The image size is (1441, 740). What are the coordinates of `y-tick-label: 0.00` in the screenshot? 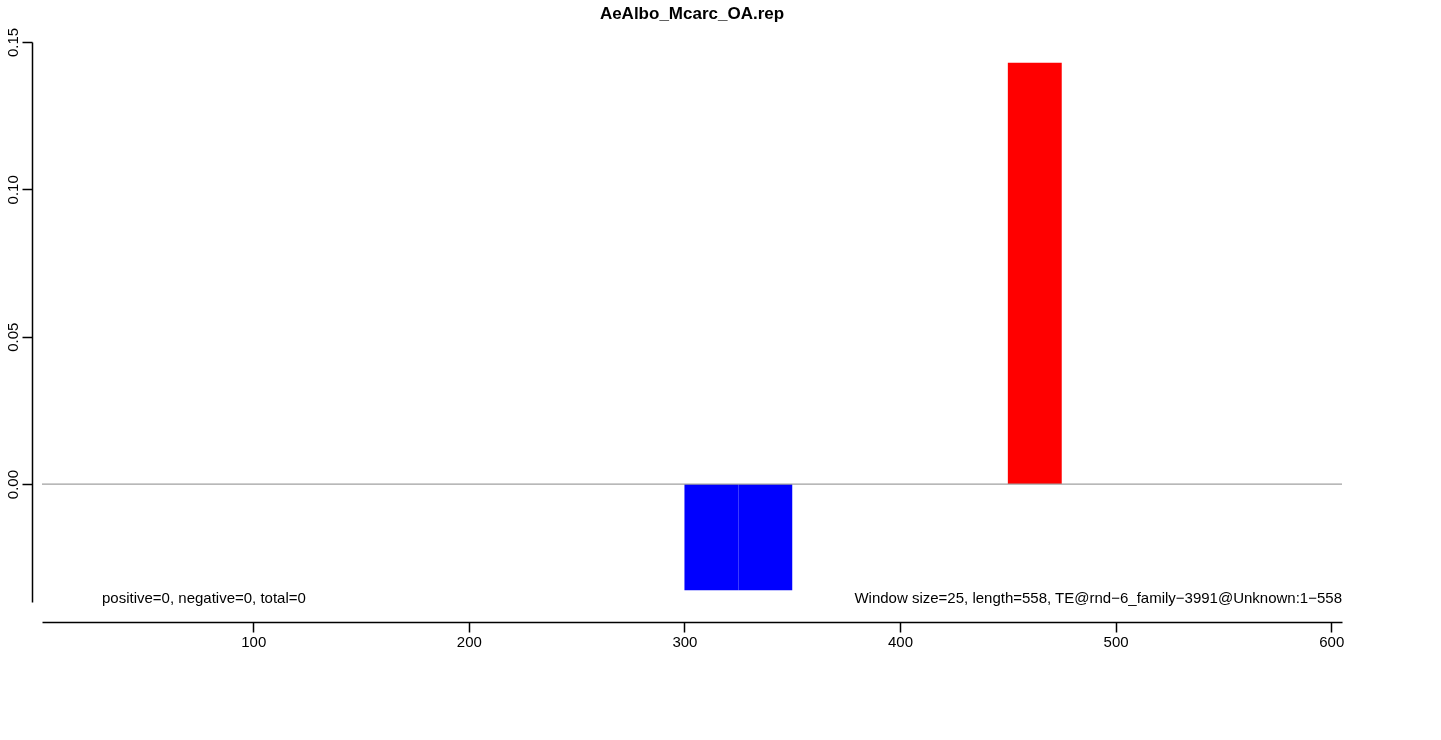 It's located at (12, 485).